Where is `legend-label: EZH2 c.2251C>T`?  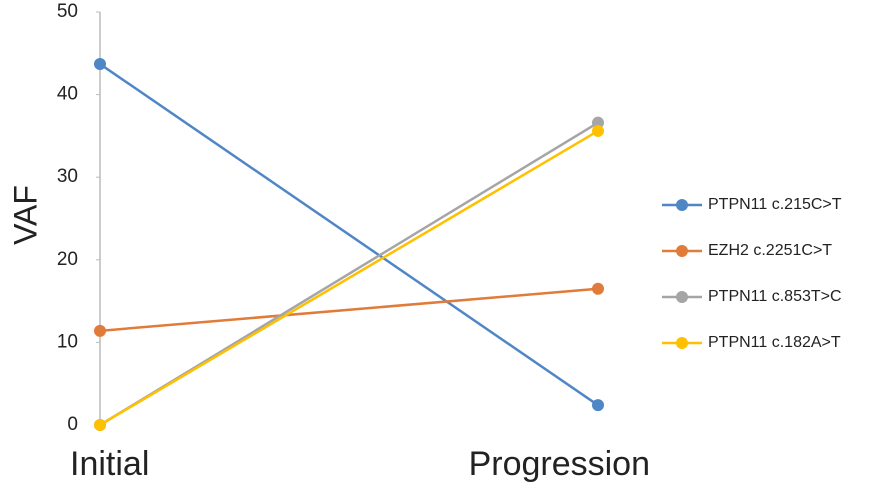
legend-label: EZH2 c.2251C>T is located at coordinates (770, 250).